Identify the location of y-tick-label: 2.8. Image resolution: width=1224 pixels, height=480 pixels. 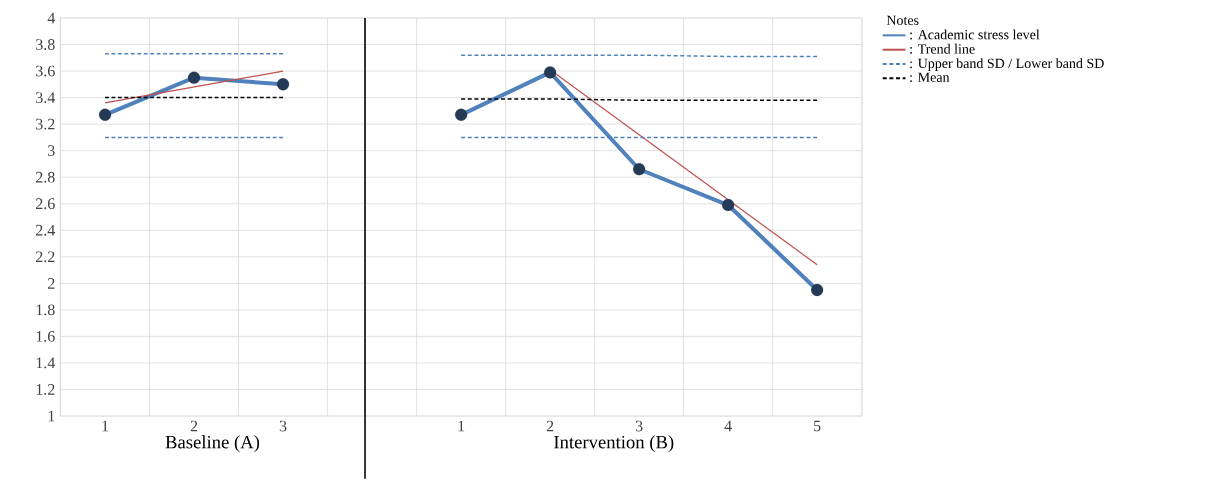
(45, 177).